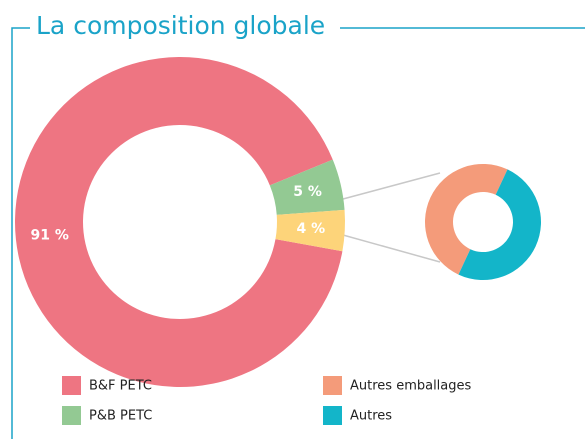 The width and height of the screenshot is (585, 439). Describe the element at coordinates (307, 192) in the screenshot. I see `data-label: 5 %` at that location.